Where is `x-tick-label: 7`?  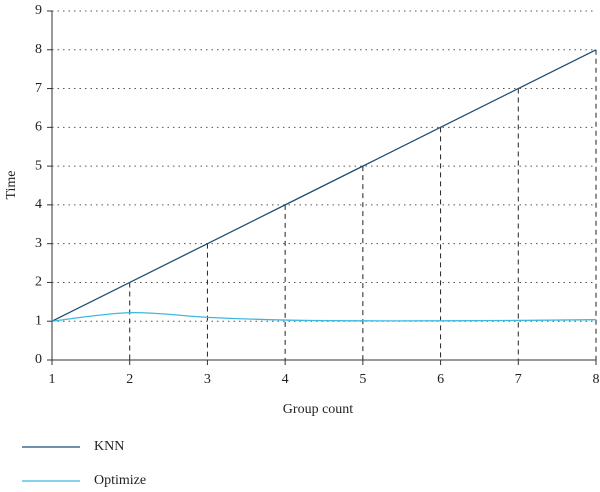 x-tick-label: 7 is located at coordinates (518, 379).